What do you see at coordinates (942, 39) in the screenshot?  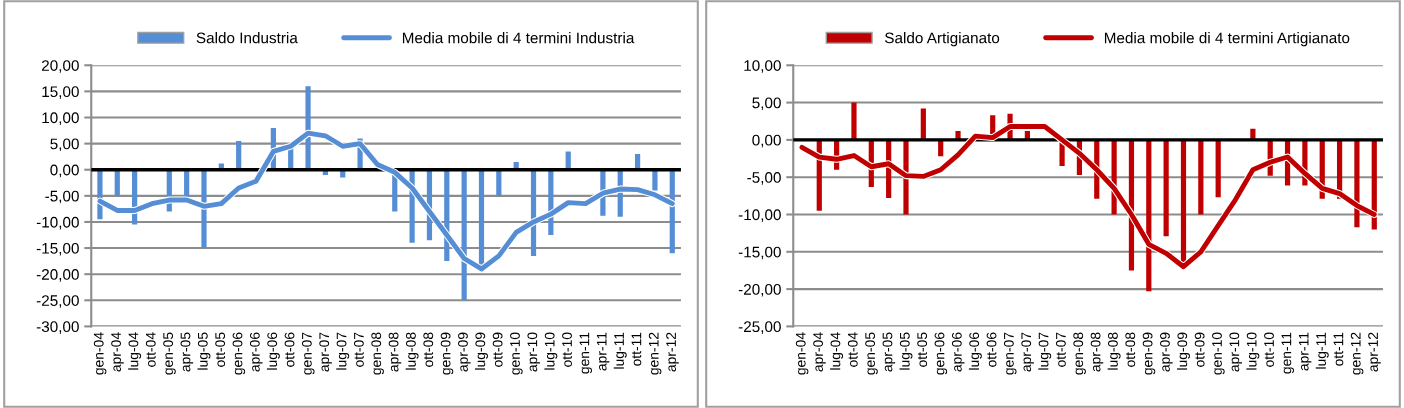 I see `legend-label: Saldo Artigianato` at bounding box center [942, 39].